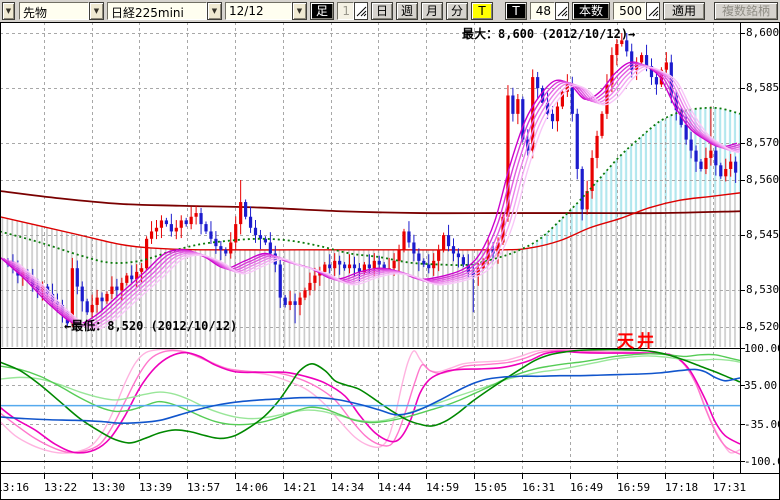 The image size is (780, 500). Describe the element at coordinates (382, 11) in the screenshot. I see `period-day-button: 日` at that location.